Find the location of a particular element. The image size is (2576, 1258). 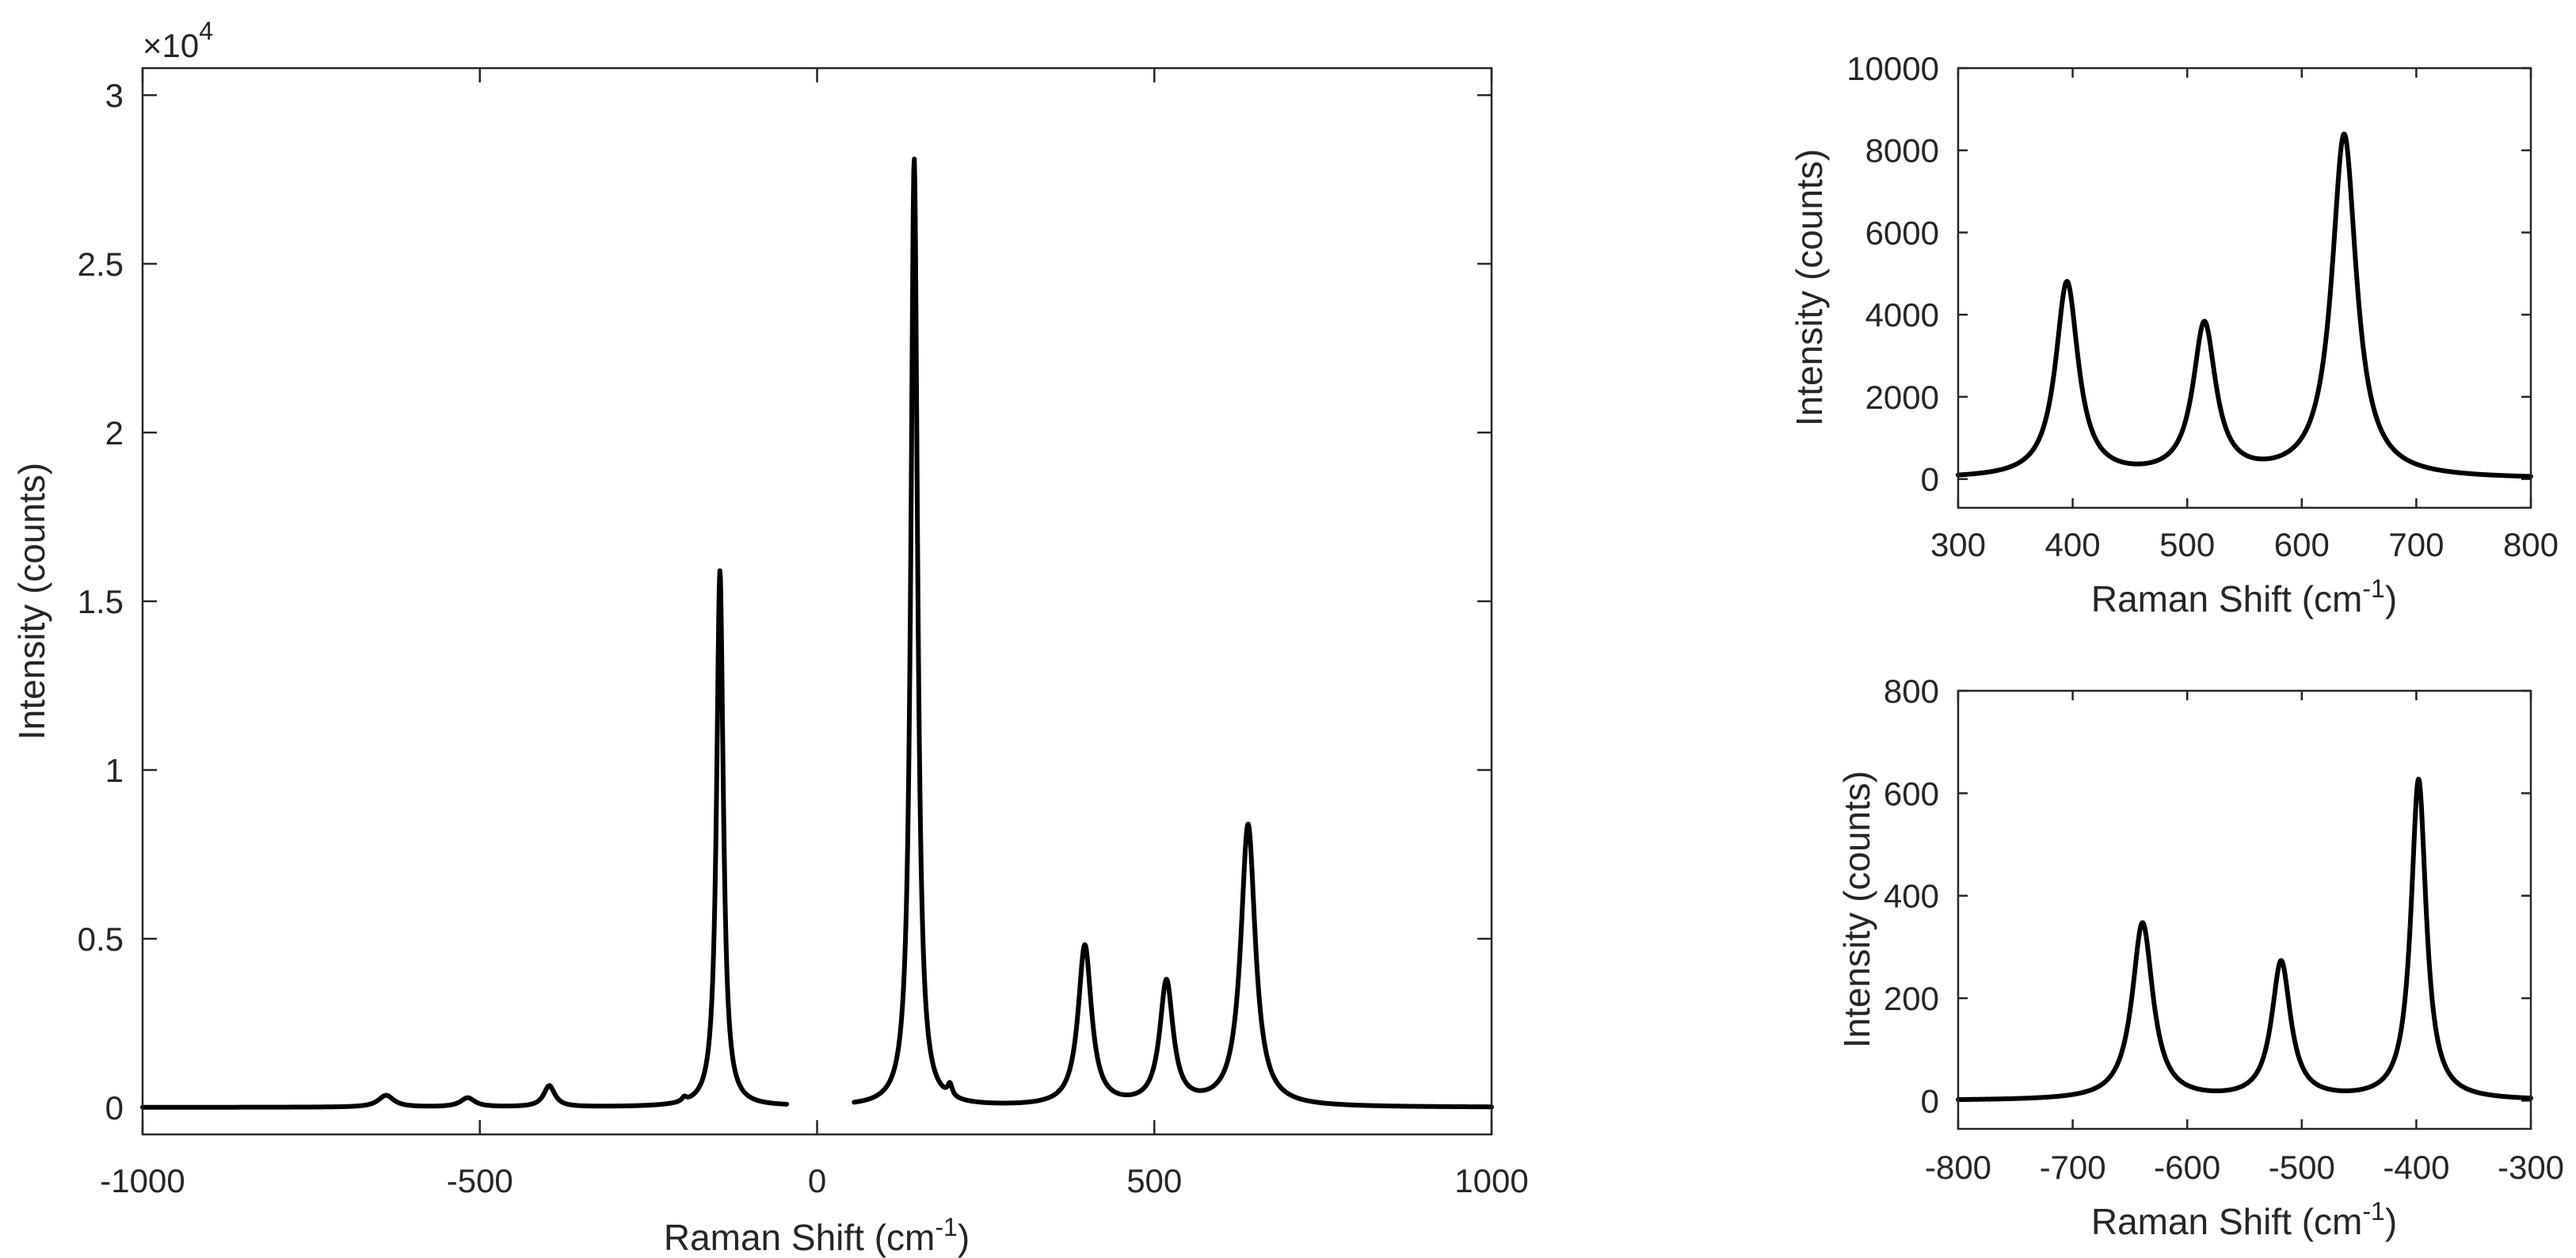

stokes-x-axis-label-text: Raman Shift (cm is located at coordinates (2227, 598).